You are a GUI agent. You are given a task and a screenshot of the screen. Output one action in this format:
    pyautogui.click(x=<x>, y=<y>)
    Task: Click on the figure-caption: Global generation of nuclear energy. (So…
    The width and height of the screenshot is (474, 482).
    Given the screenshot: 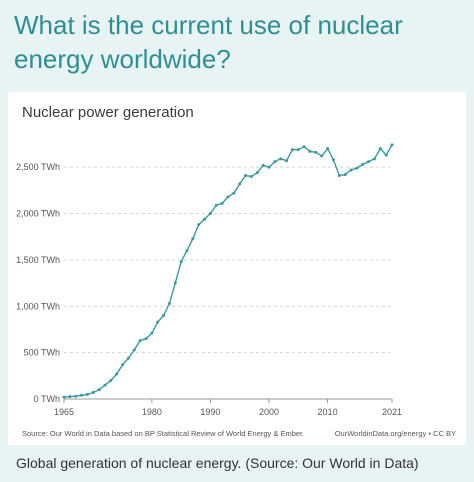 What is the action you would take?
    pyautogui.click(x=217, y=463)
    